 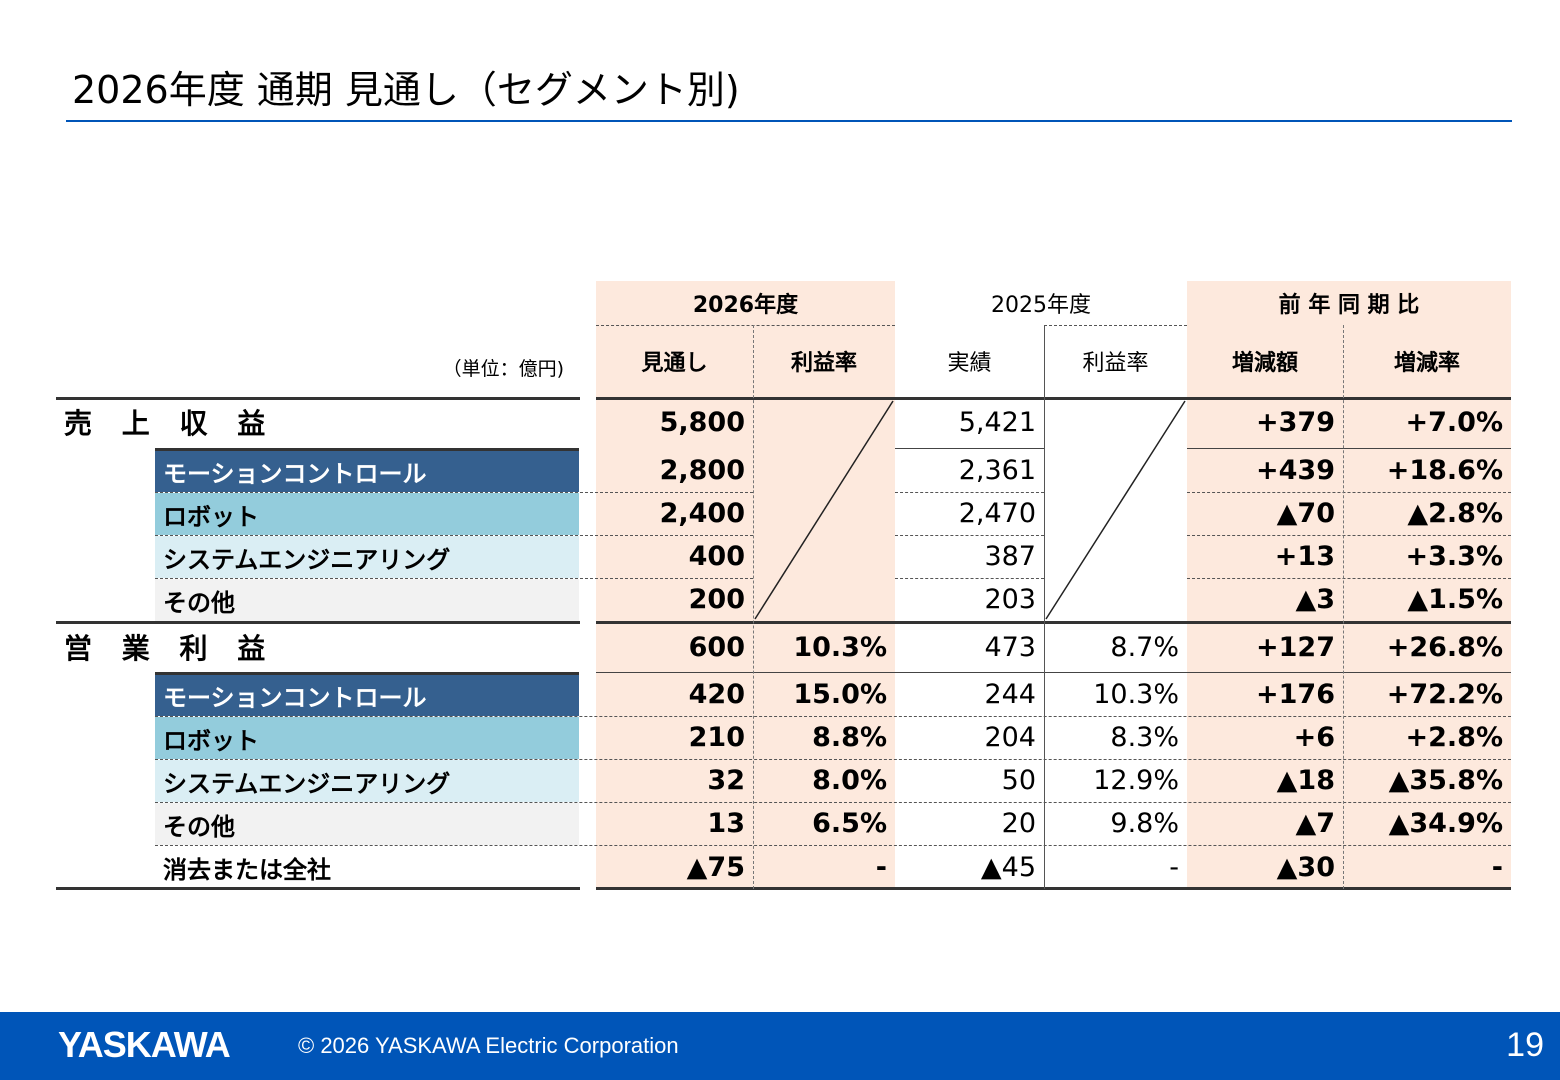 What do you see at coordinates (969, 448) in the screenshot?
I see `rule-revenue-sub` at bounding box center [969, 448].